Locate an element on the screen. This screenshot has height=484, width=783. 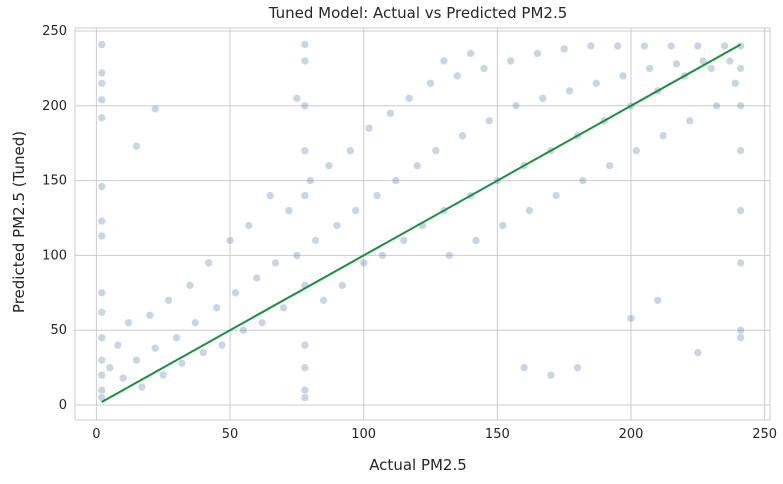
x-tick-label: 200 is located at coordinates (631, 434).